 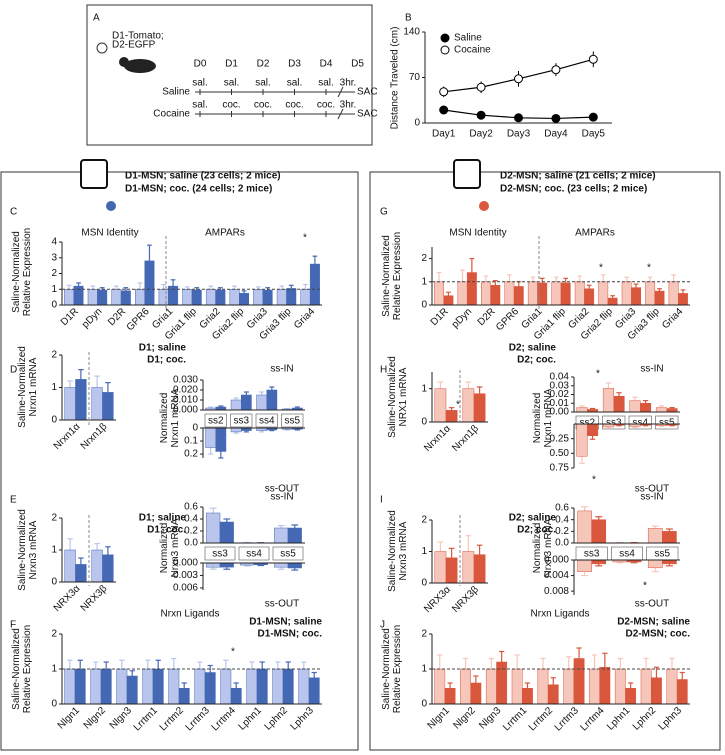 I want to click on y-tick-label: 0.006, so click(x=185, y=588).